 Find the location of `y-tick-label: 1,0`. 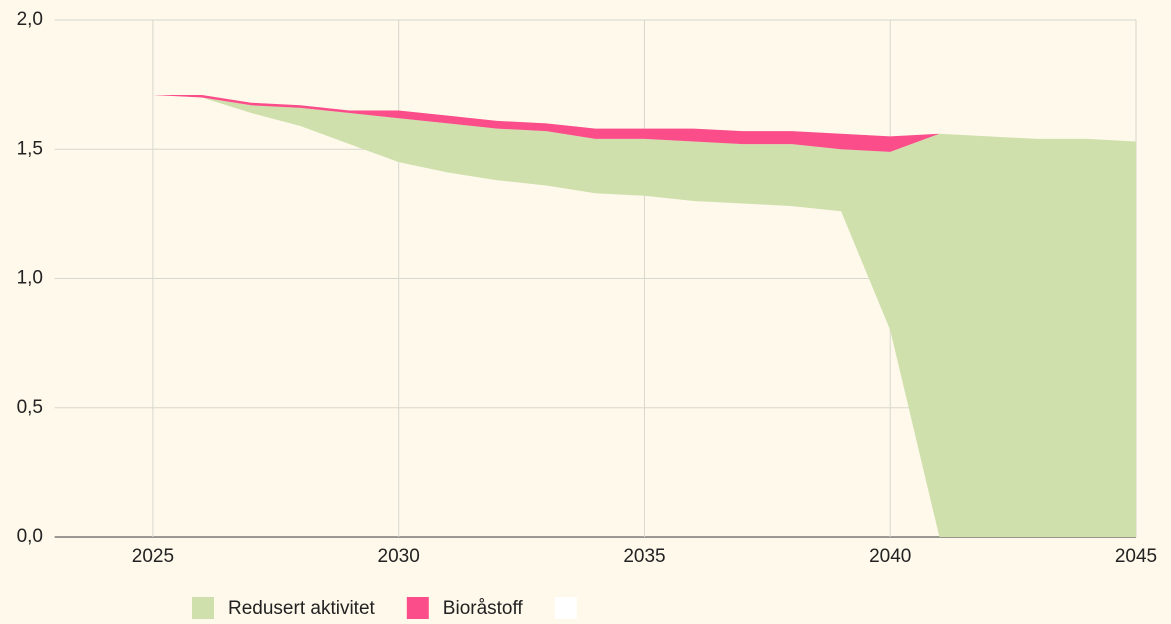

y-tick-label: 1,0 is located at coordinates (30, 278).